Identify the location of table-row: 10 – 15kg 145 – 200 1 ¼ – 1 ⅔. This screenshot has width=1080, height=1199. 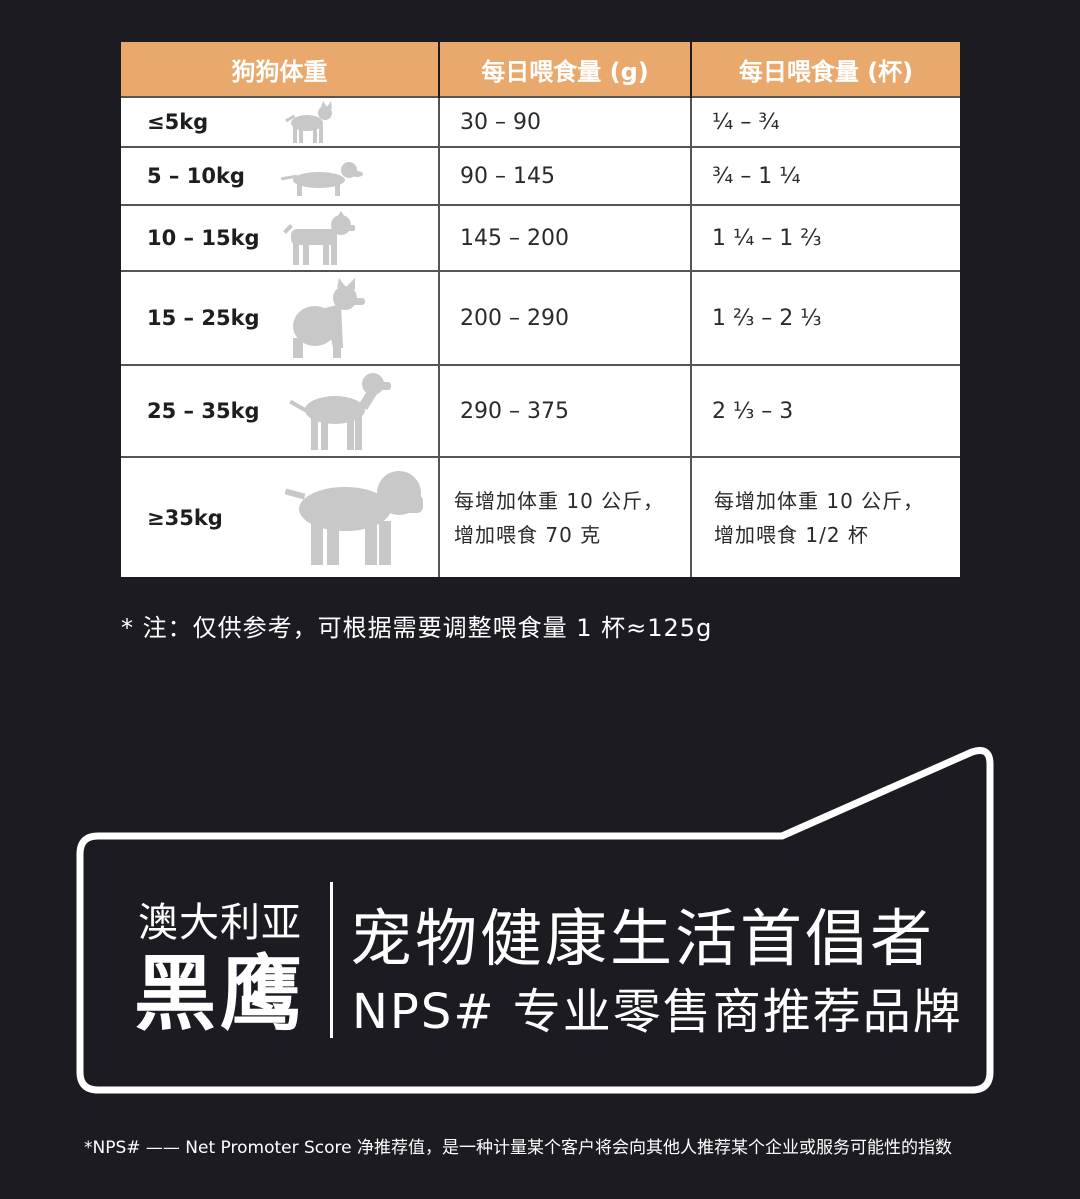
(540, 237).